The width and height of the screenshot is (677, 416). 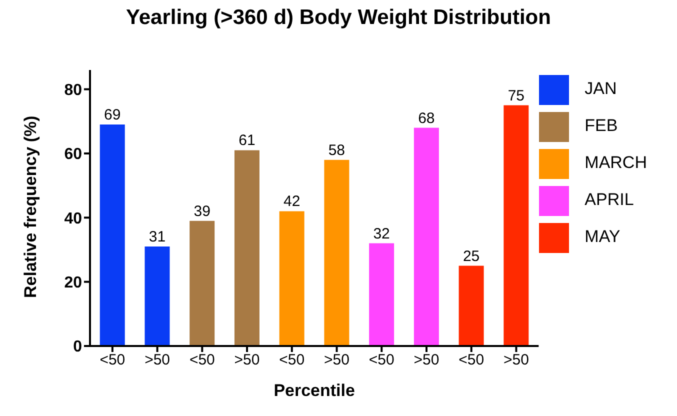 I want to click on data-label: 25, so click(x=471, y=256).